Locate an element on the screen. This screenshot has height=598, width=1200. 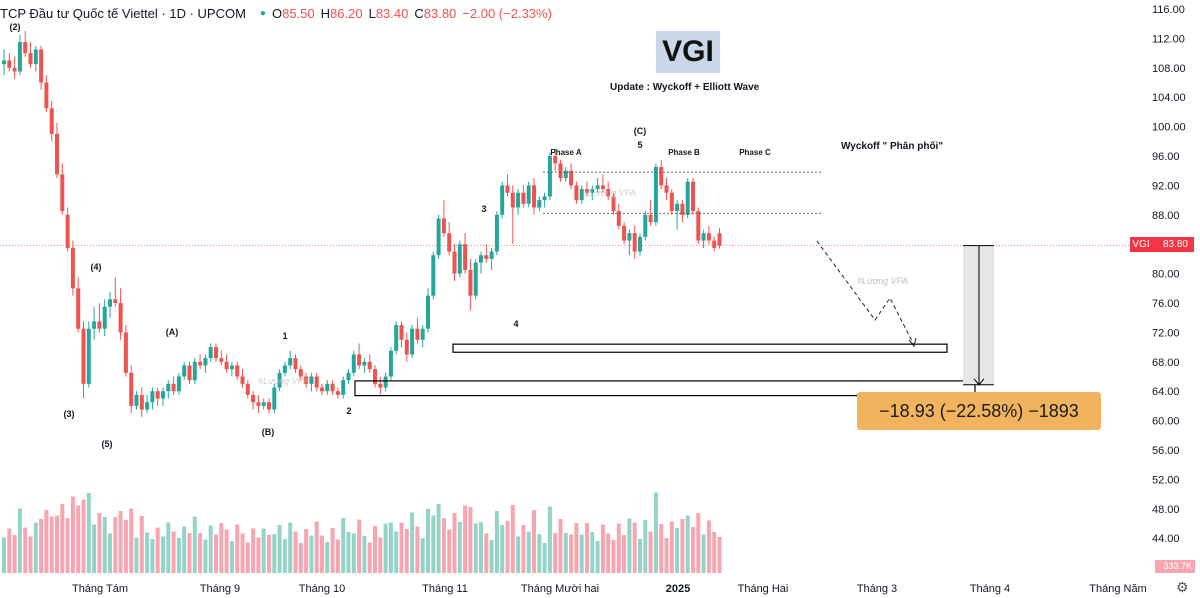
close-label: C is located at coordinates (419, 13).